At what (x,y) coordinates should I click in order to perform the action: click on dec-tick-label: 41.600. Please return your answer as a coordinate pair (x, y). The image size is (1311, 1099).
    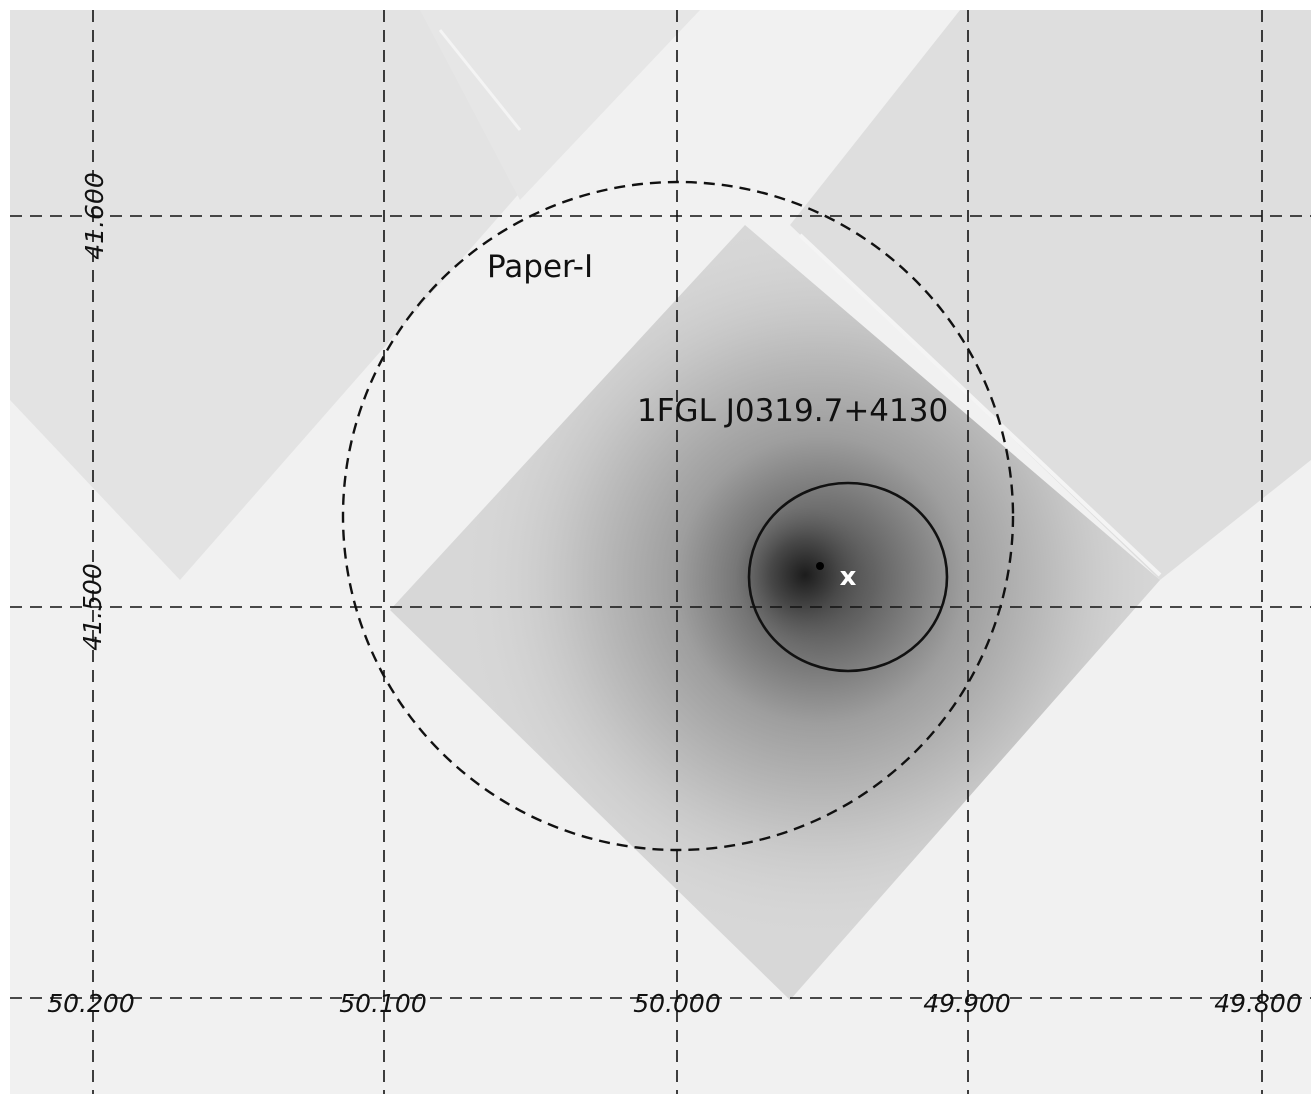
    Looking at the image, I should click on (94, 215).